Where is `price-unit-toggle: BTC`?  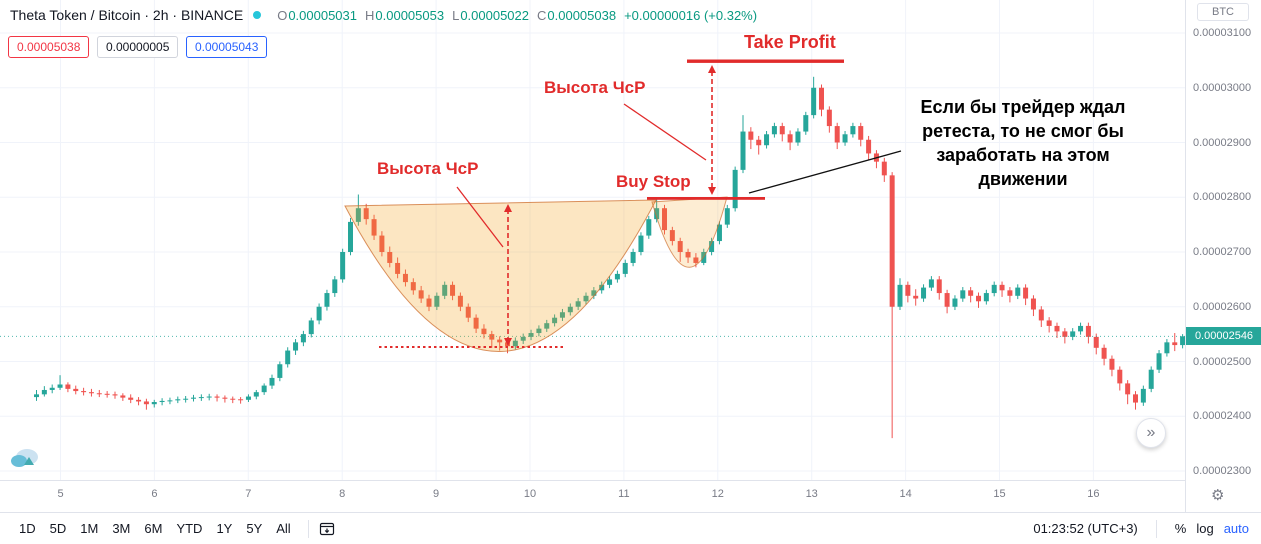
price-unit-toggle: BTC is located at coordinates (1223, 12).